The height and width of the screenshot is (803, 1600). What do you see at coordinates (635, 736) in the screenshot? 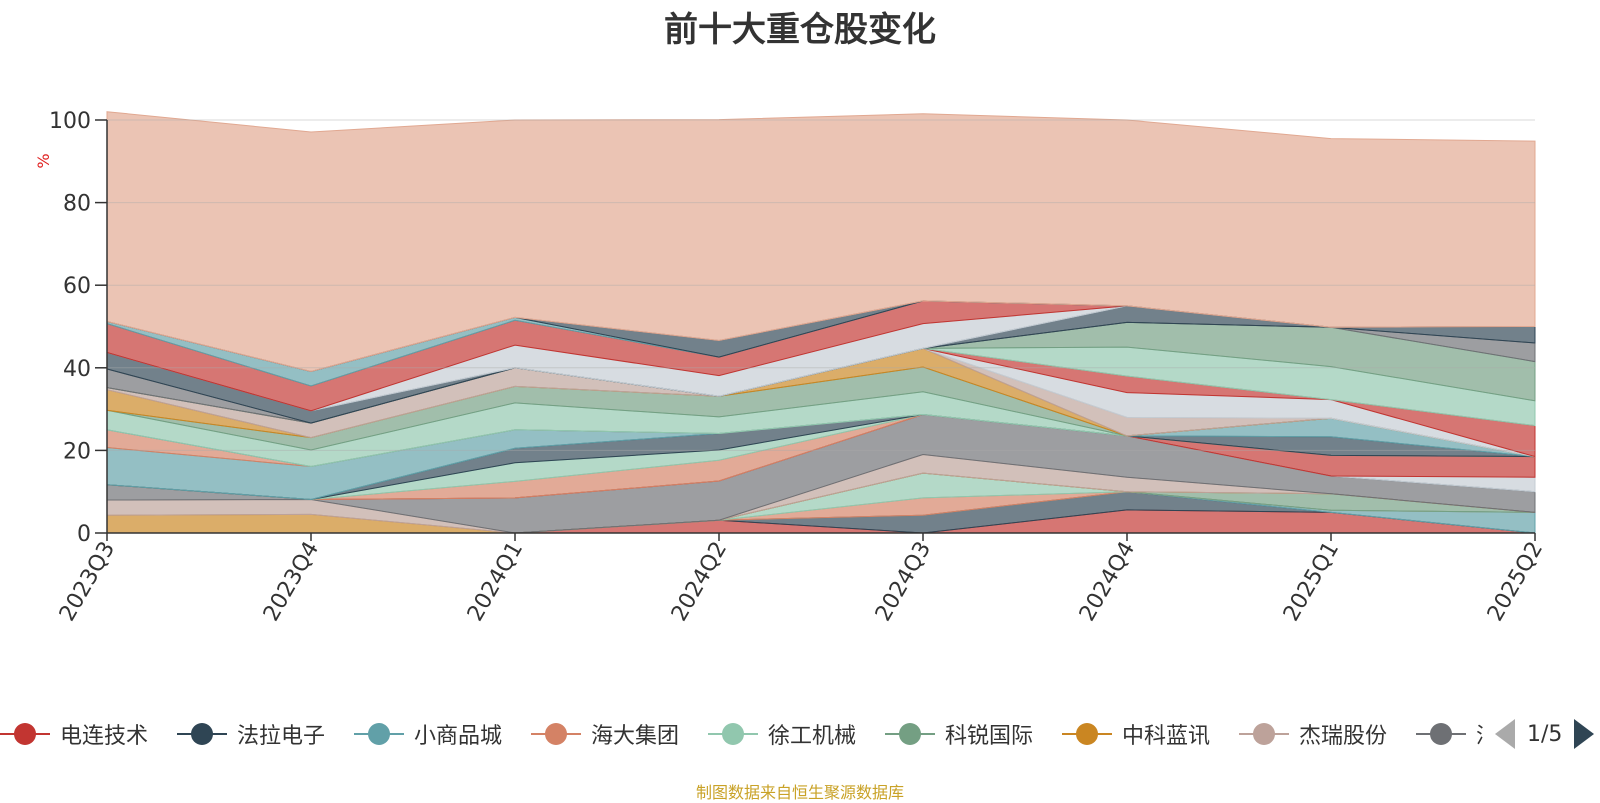
I see `legend-label: 海大集团` at bounding box center [635, 736].